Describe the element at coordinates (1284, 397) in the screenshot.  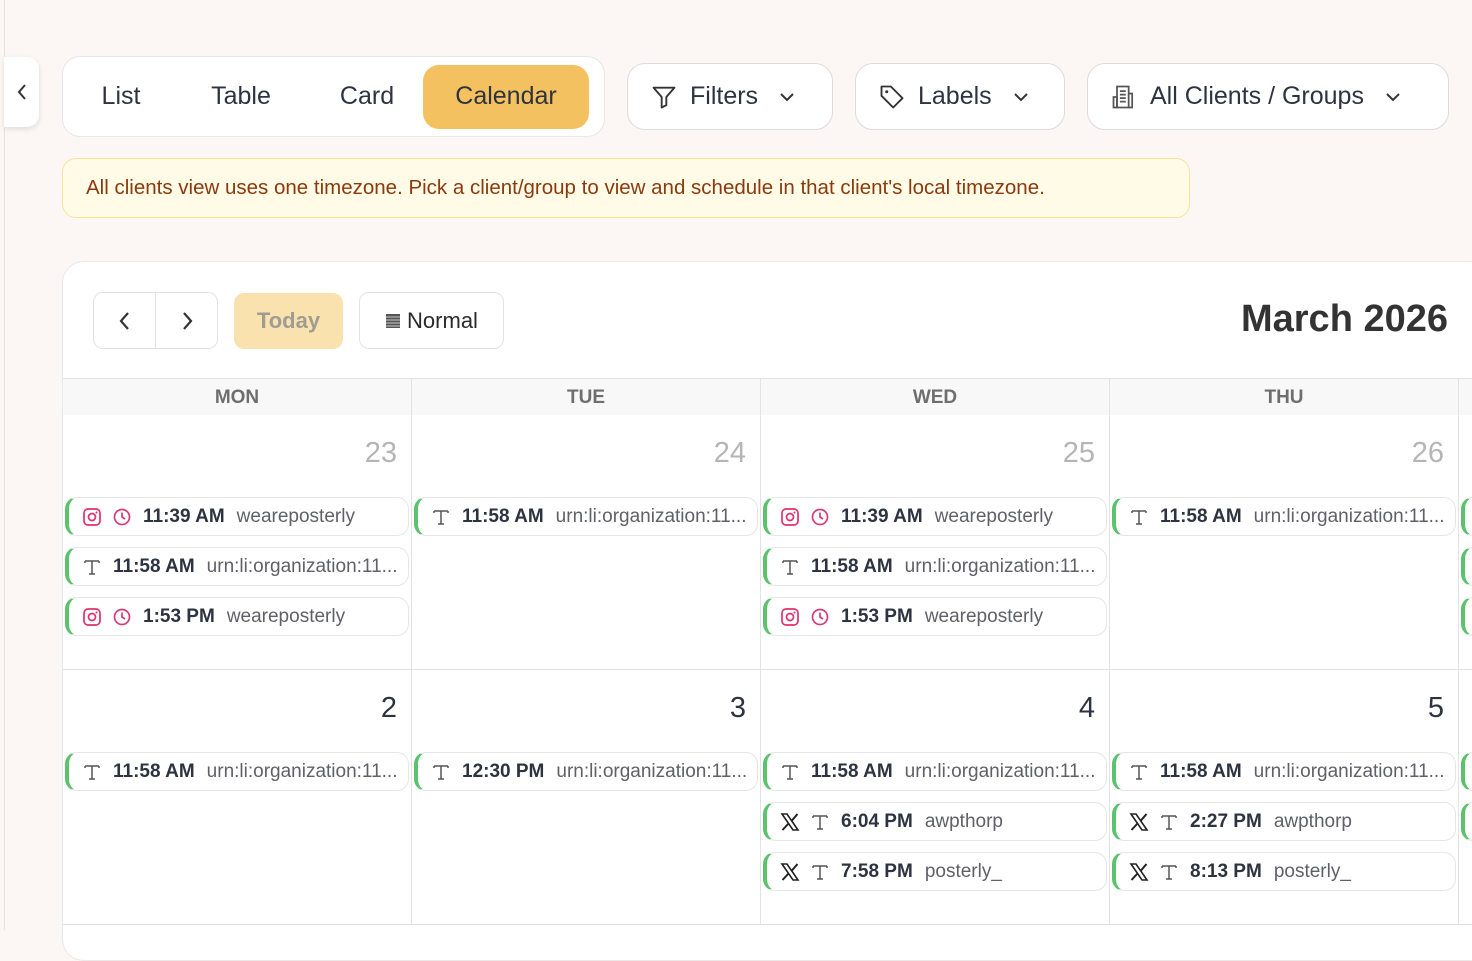
I see `weekday-thu: THU` at that location.